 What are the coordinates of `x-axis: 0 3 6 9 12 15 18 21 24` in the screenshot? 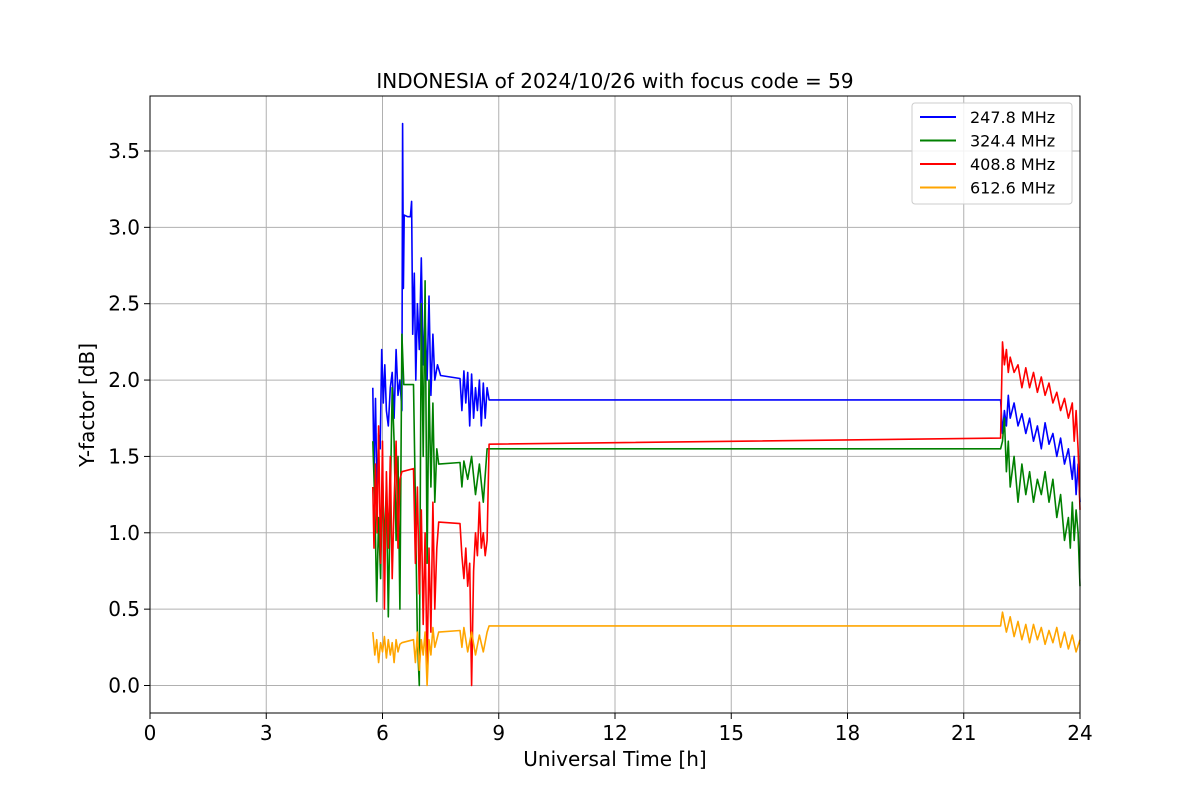 It's located at (618, 729).